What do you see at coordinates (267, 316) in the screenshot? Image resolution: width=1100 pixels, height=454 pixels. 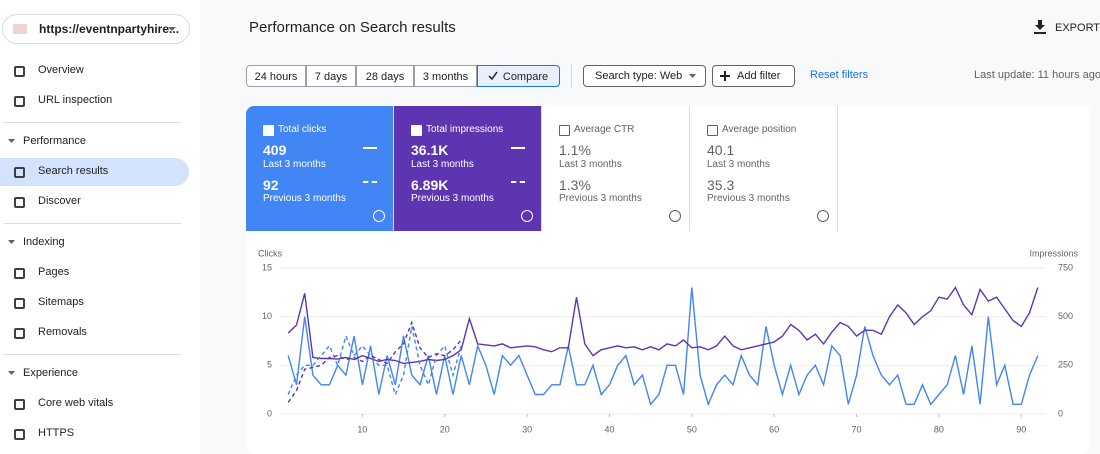 I see `y-tick-label: 10` at bounding box center [267, 316].